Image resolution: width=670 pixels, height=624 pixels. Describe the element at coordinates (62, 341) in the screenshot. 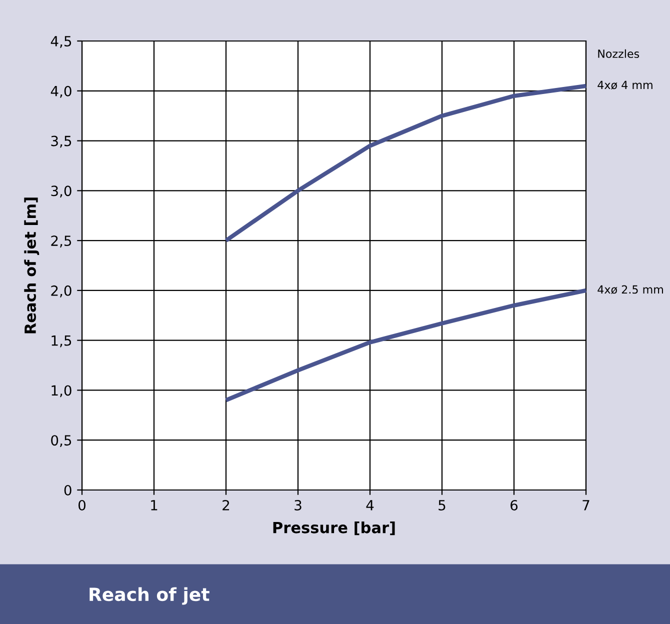

I see `y-tick-label: 1,5` at that location.